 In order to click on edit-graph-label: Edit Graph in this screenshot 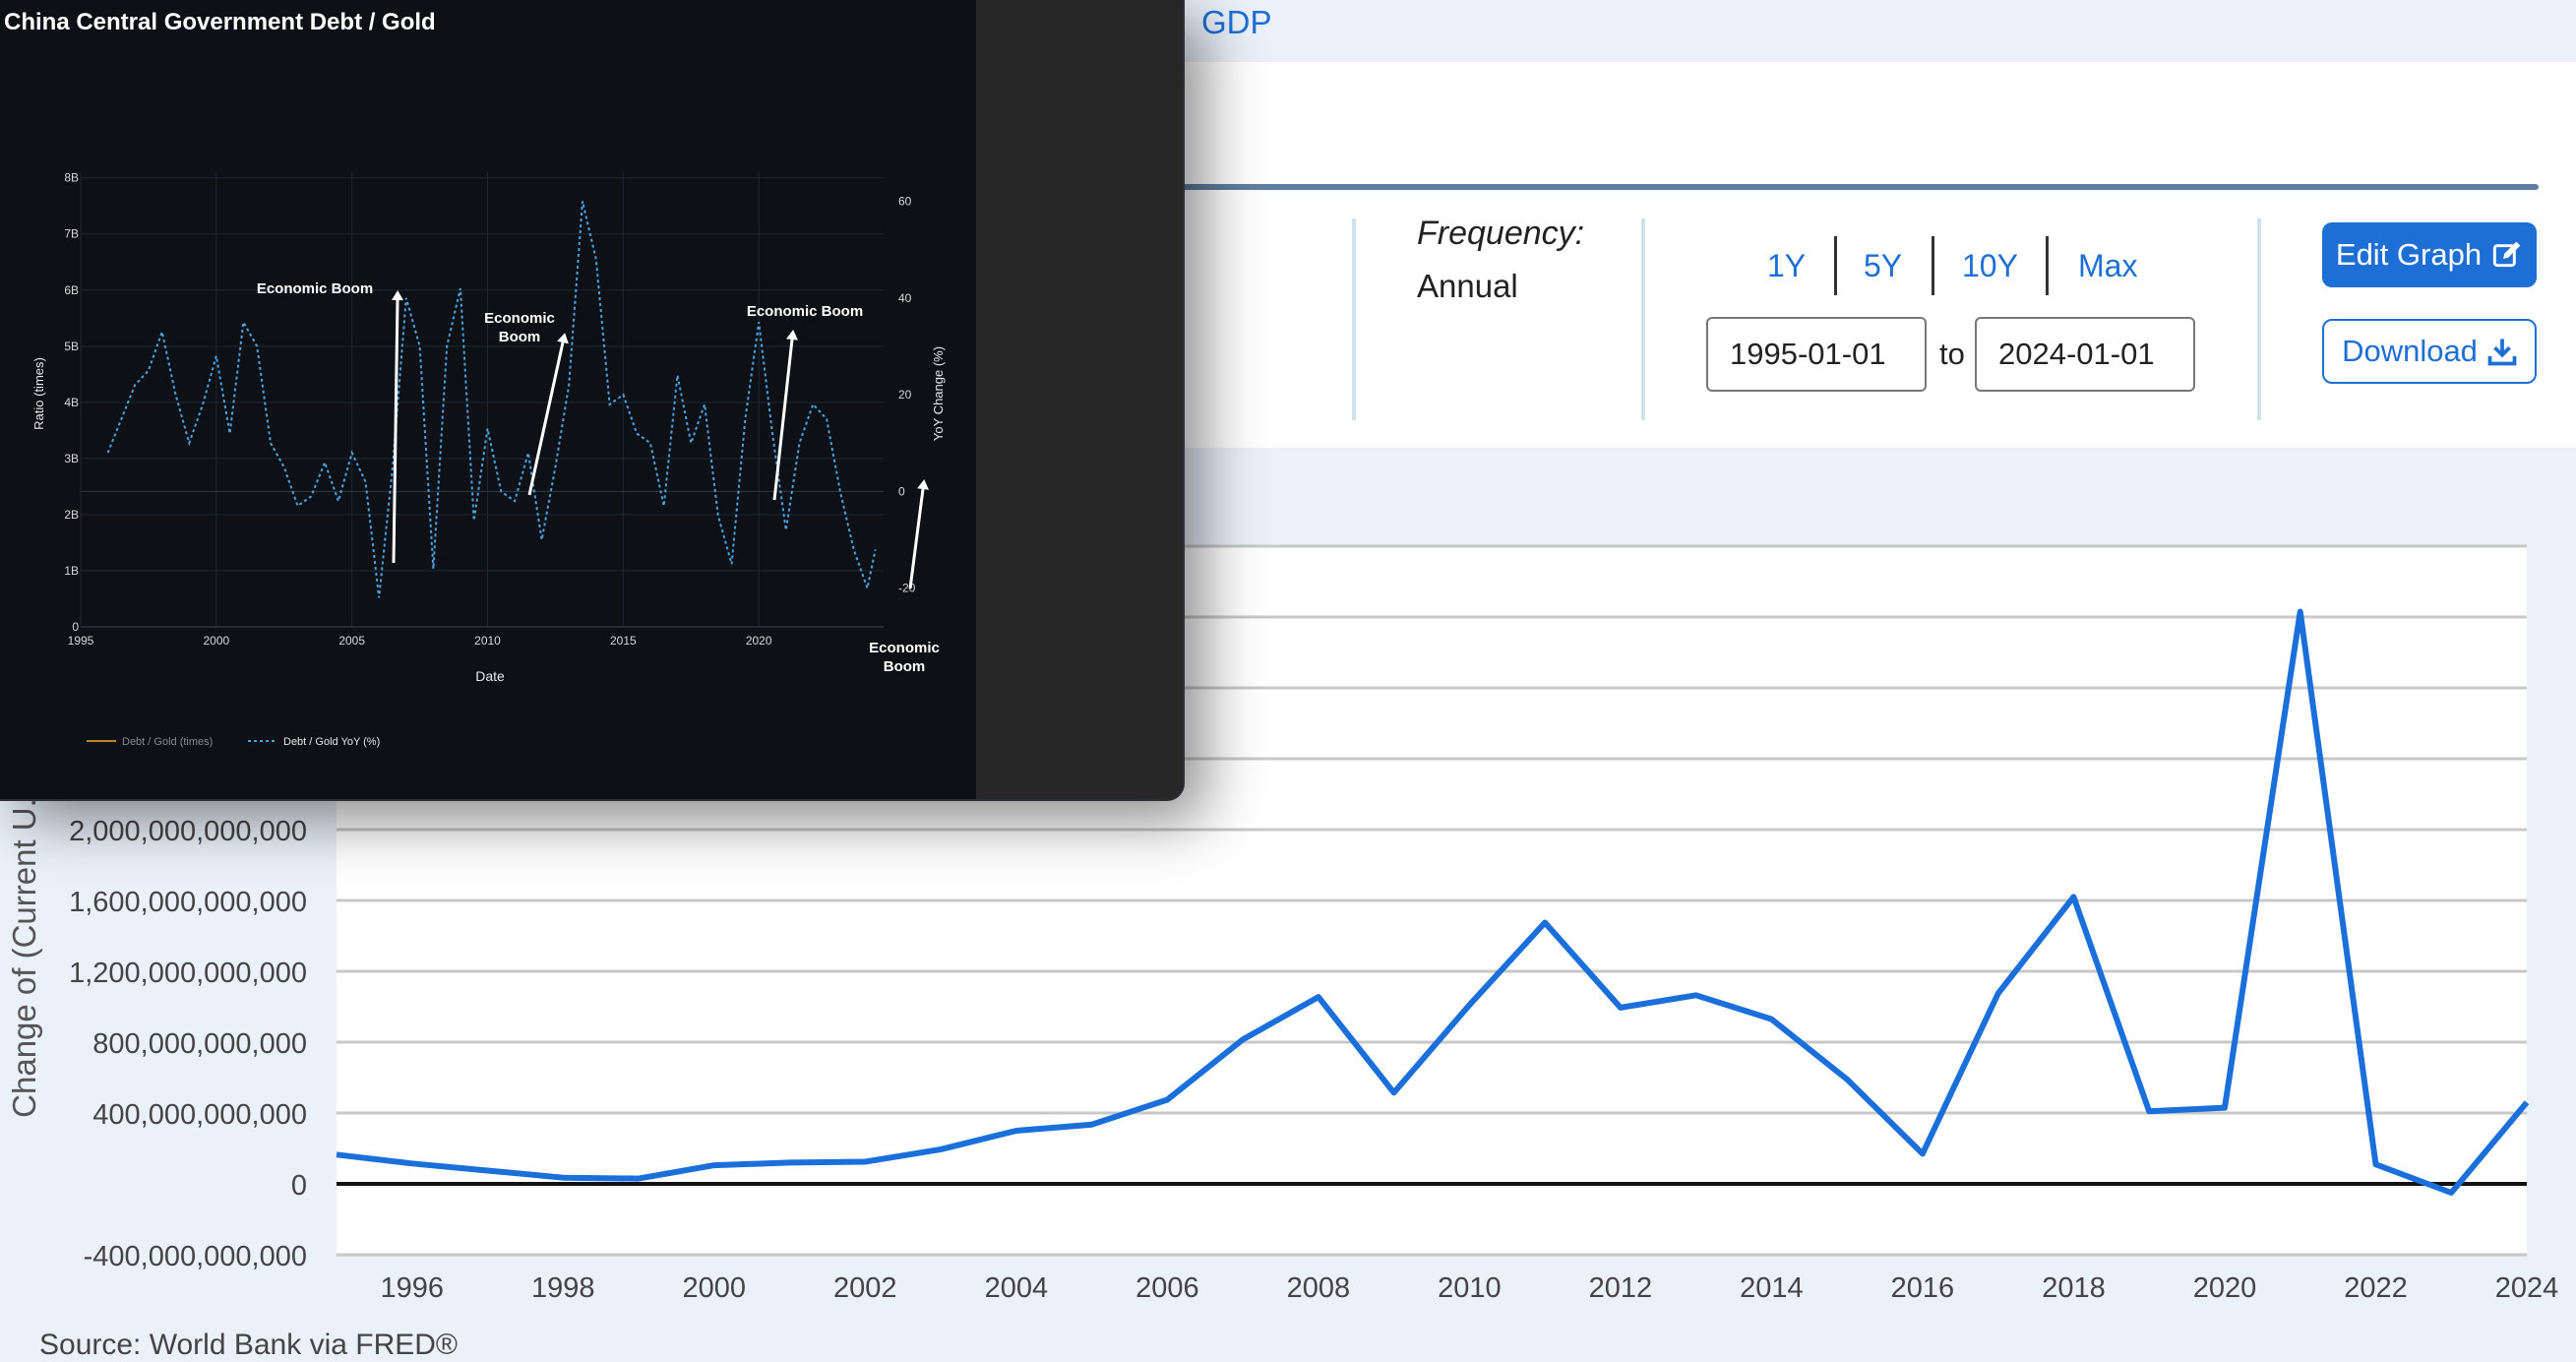, I will do `click(2409, 254)`.